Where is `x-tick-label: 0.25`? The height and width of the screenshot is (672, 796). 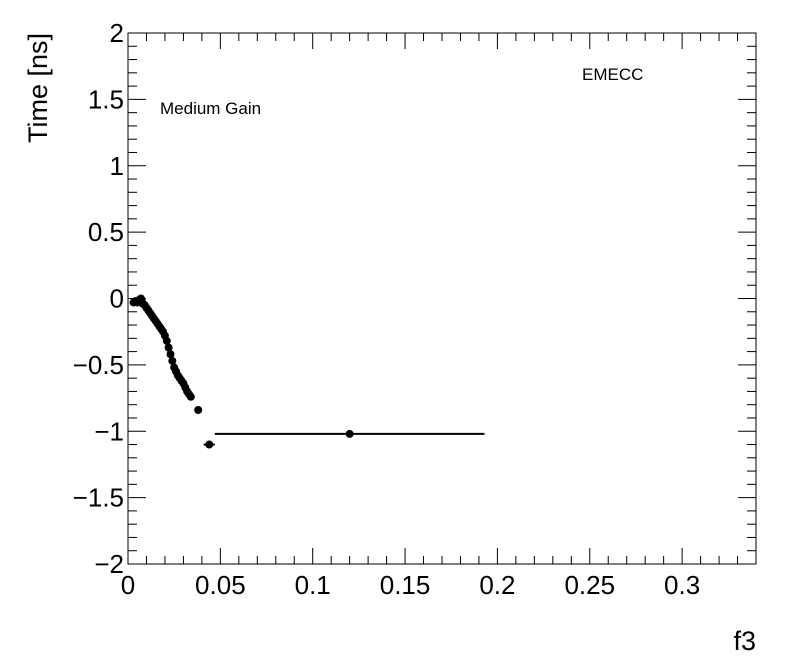 x-tick-label: 0.25 is located at coordinates (589, 585).